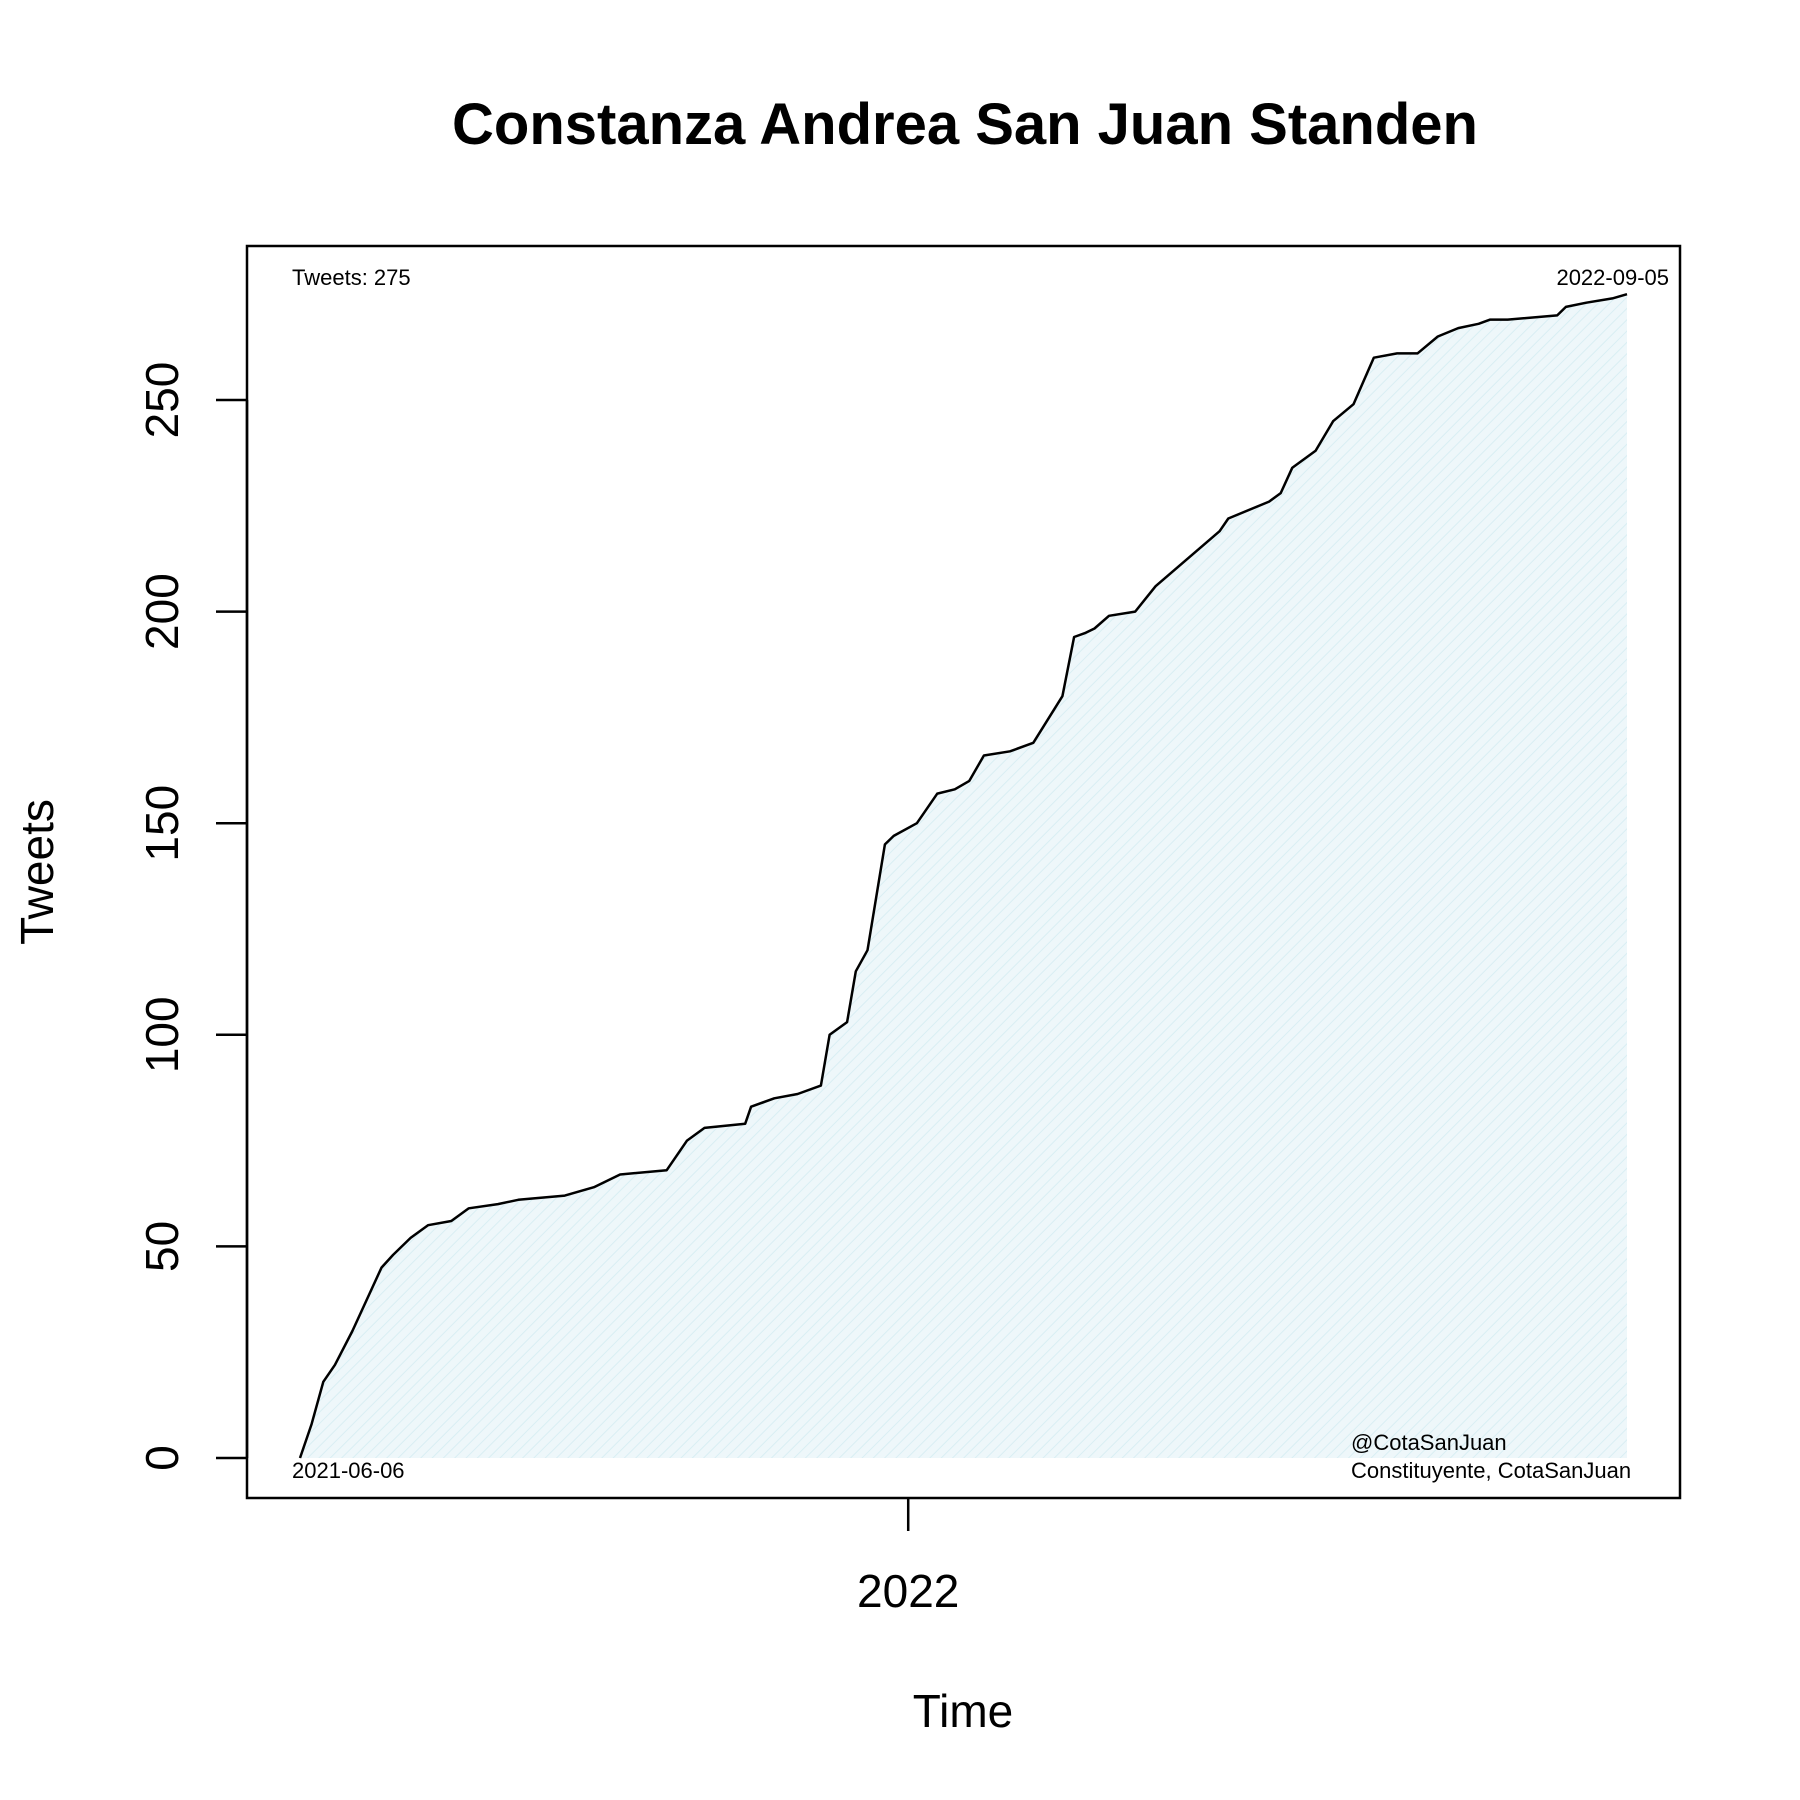 The height and width of the screenshot is (1800, 1800). I want to click on start-date-annotation: 2021-06-06, so click(348, 1470).